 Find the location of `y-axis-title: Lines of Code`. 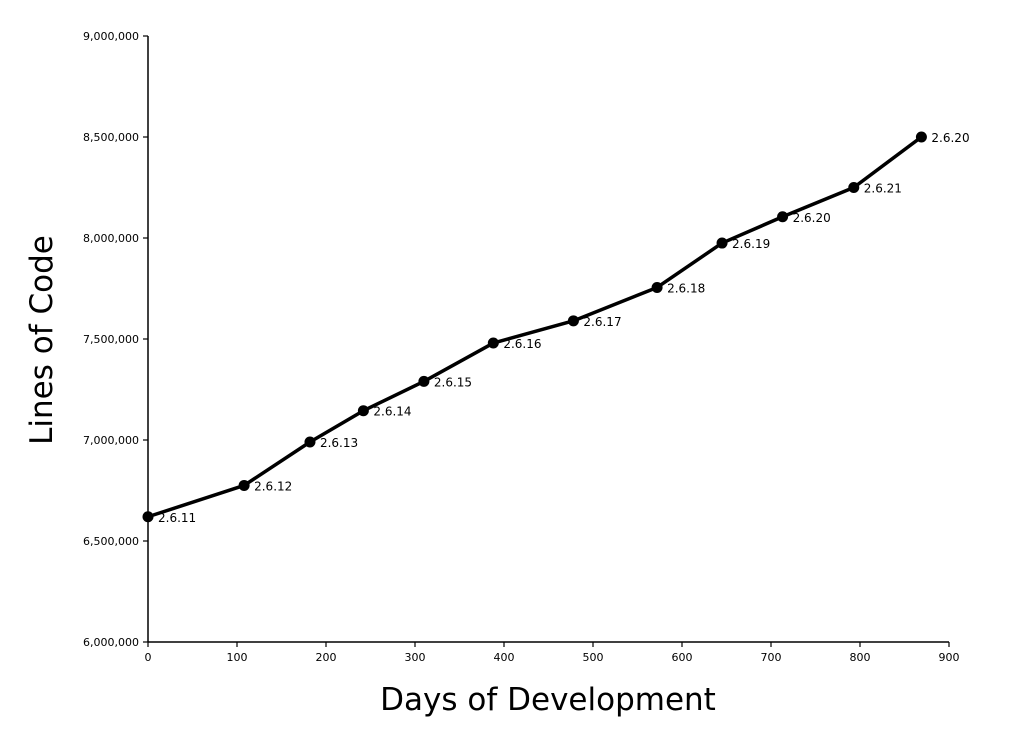

y-axis-title: Lines of Code is located at coordinates (42, 340).